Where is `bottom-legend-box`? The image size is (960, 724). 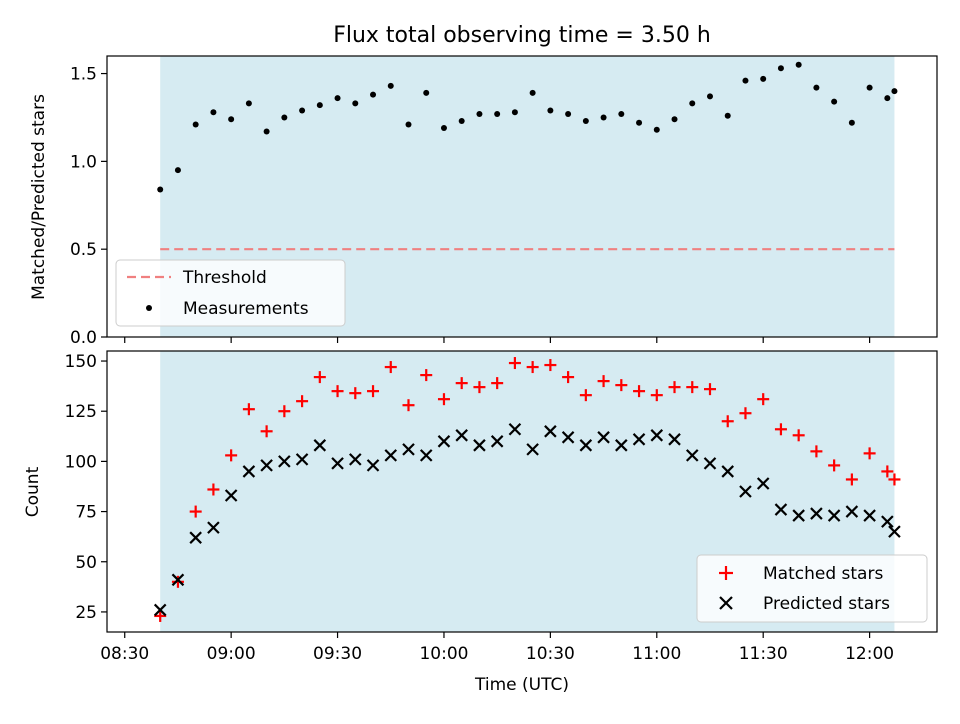
bottom-legend-box is located at coordinates (812, 588).